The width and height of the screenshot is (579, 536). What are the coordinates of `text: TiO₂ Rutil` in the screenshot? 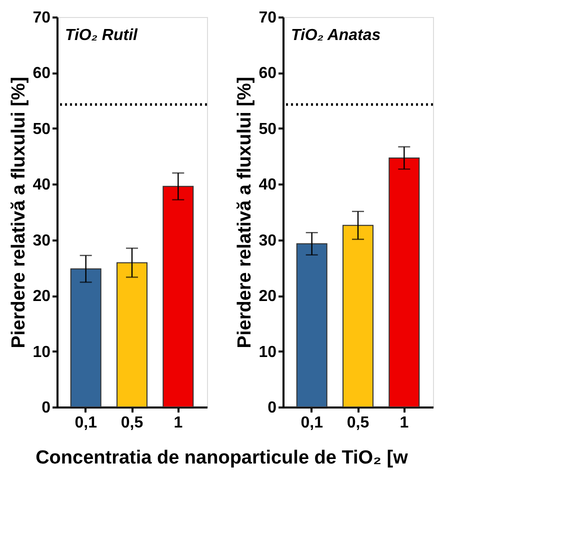 It's located at (101, 35).